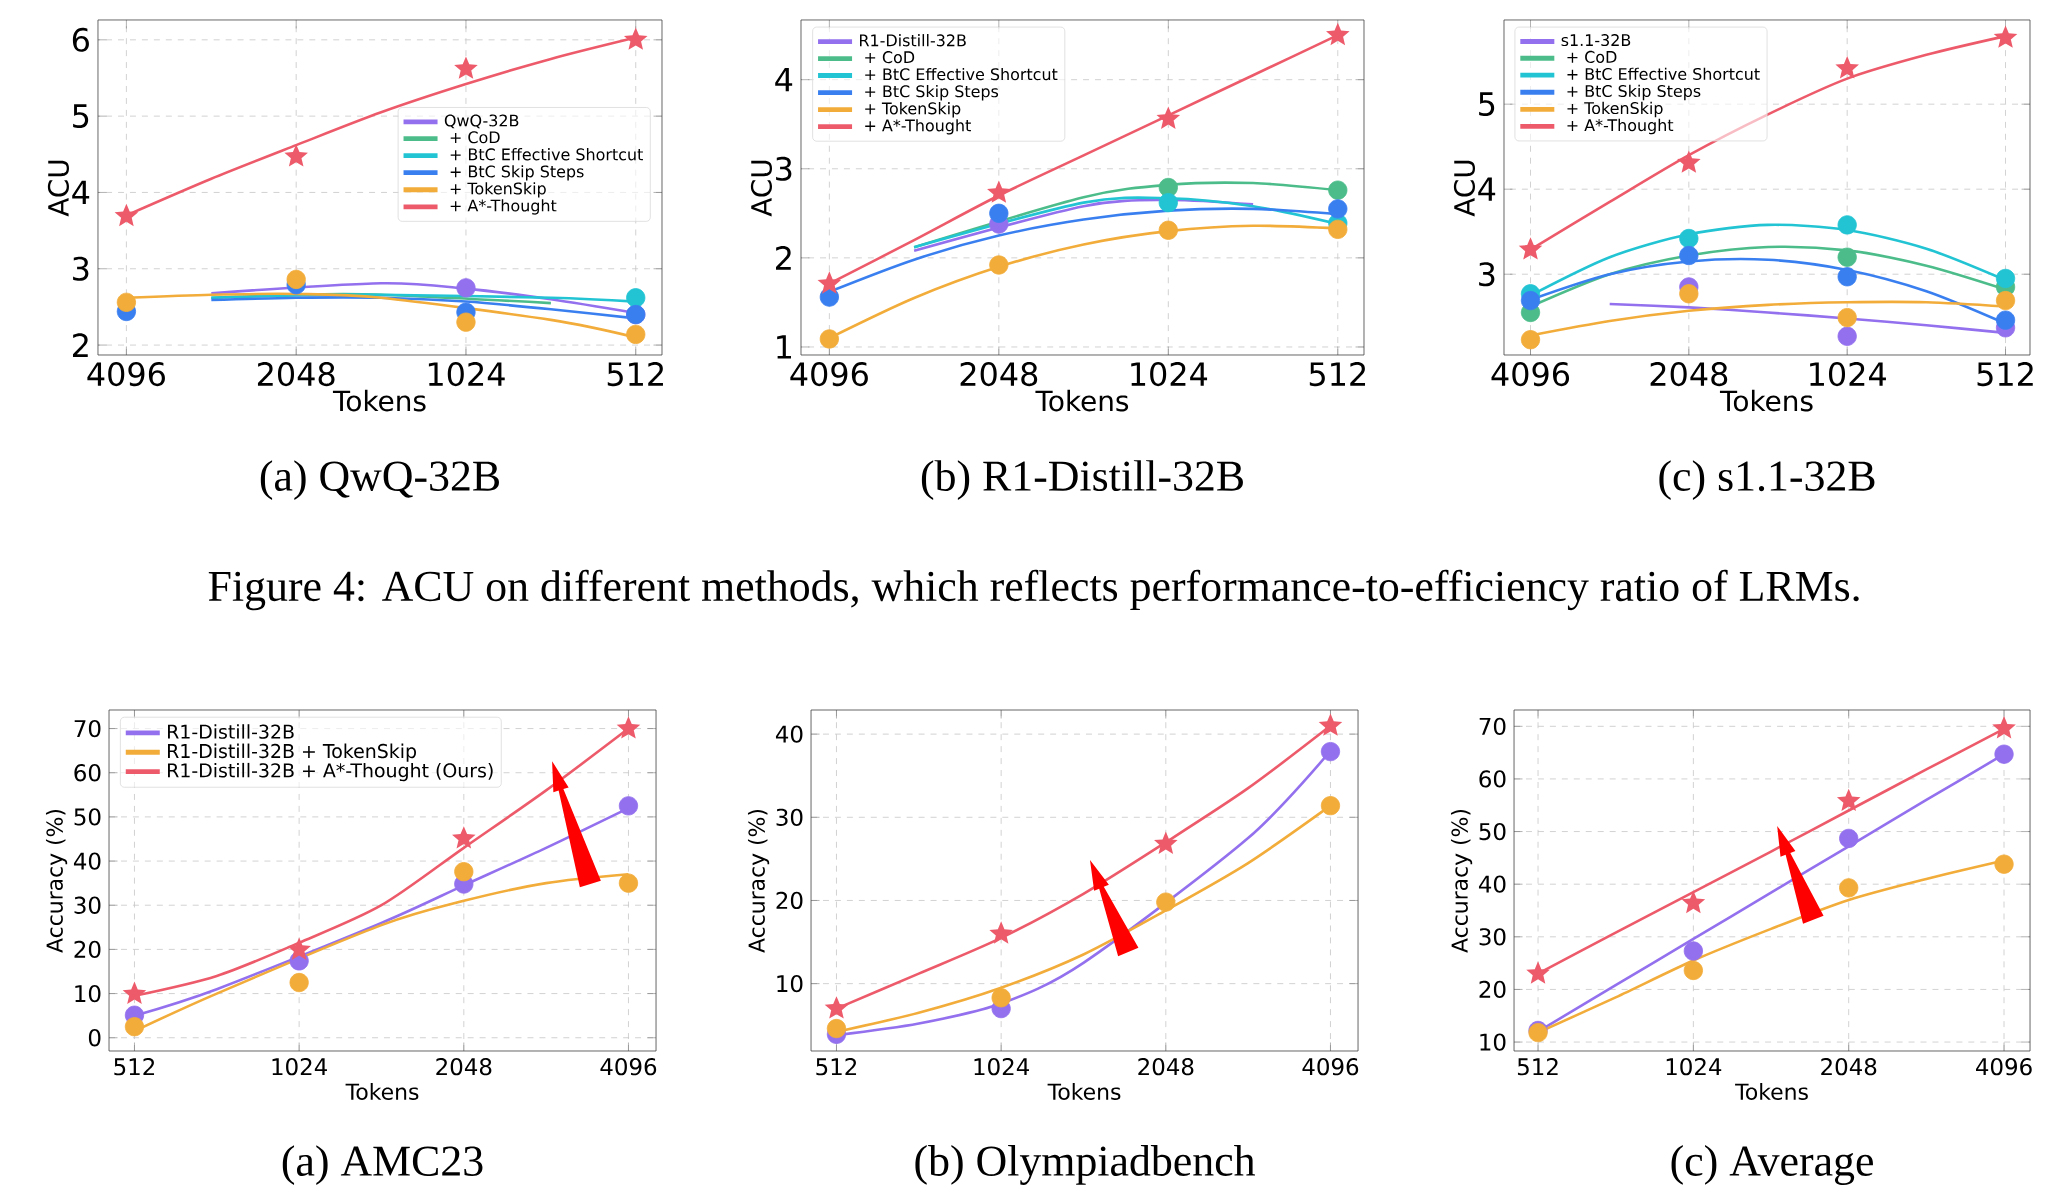  What do you see at coordinates (94, 1038) in the screenshot?
I see `y-tick-label: 0` at bounding box center [94, 1038].